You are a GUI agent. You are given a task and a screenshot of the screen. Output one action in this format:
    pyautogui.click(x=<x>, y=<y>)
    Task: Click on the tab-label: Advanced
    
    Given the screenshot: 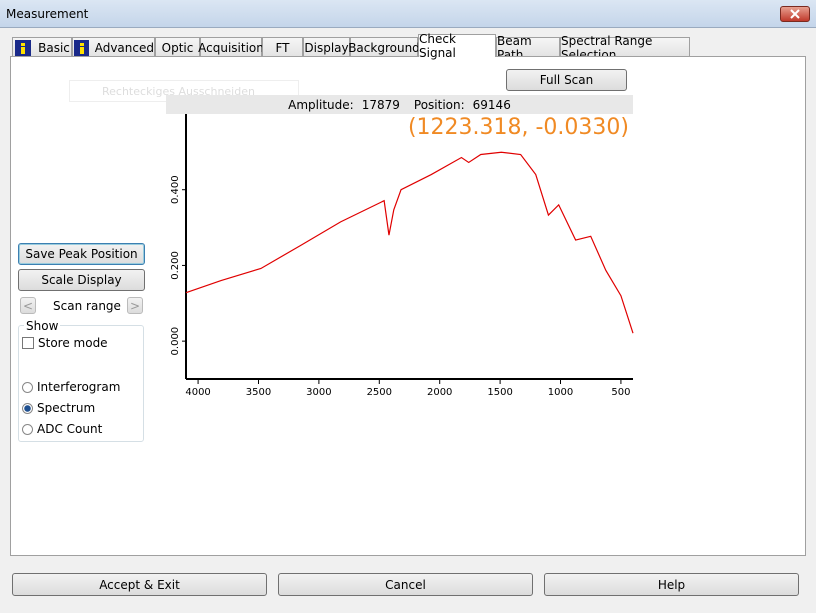 What is the action you would take?
    pyautogui.click(x=124, y=47)
    